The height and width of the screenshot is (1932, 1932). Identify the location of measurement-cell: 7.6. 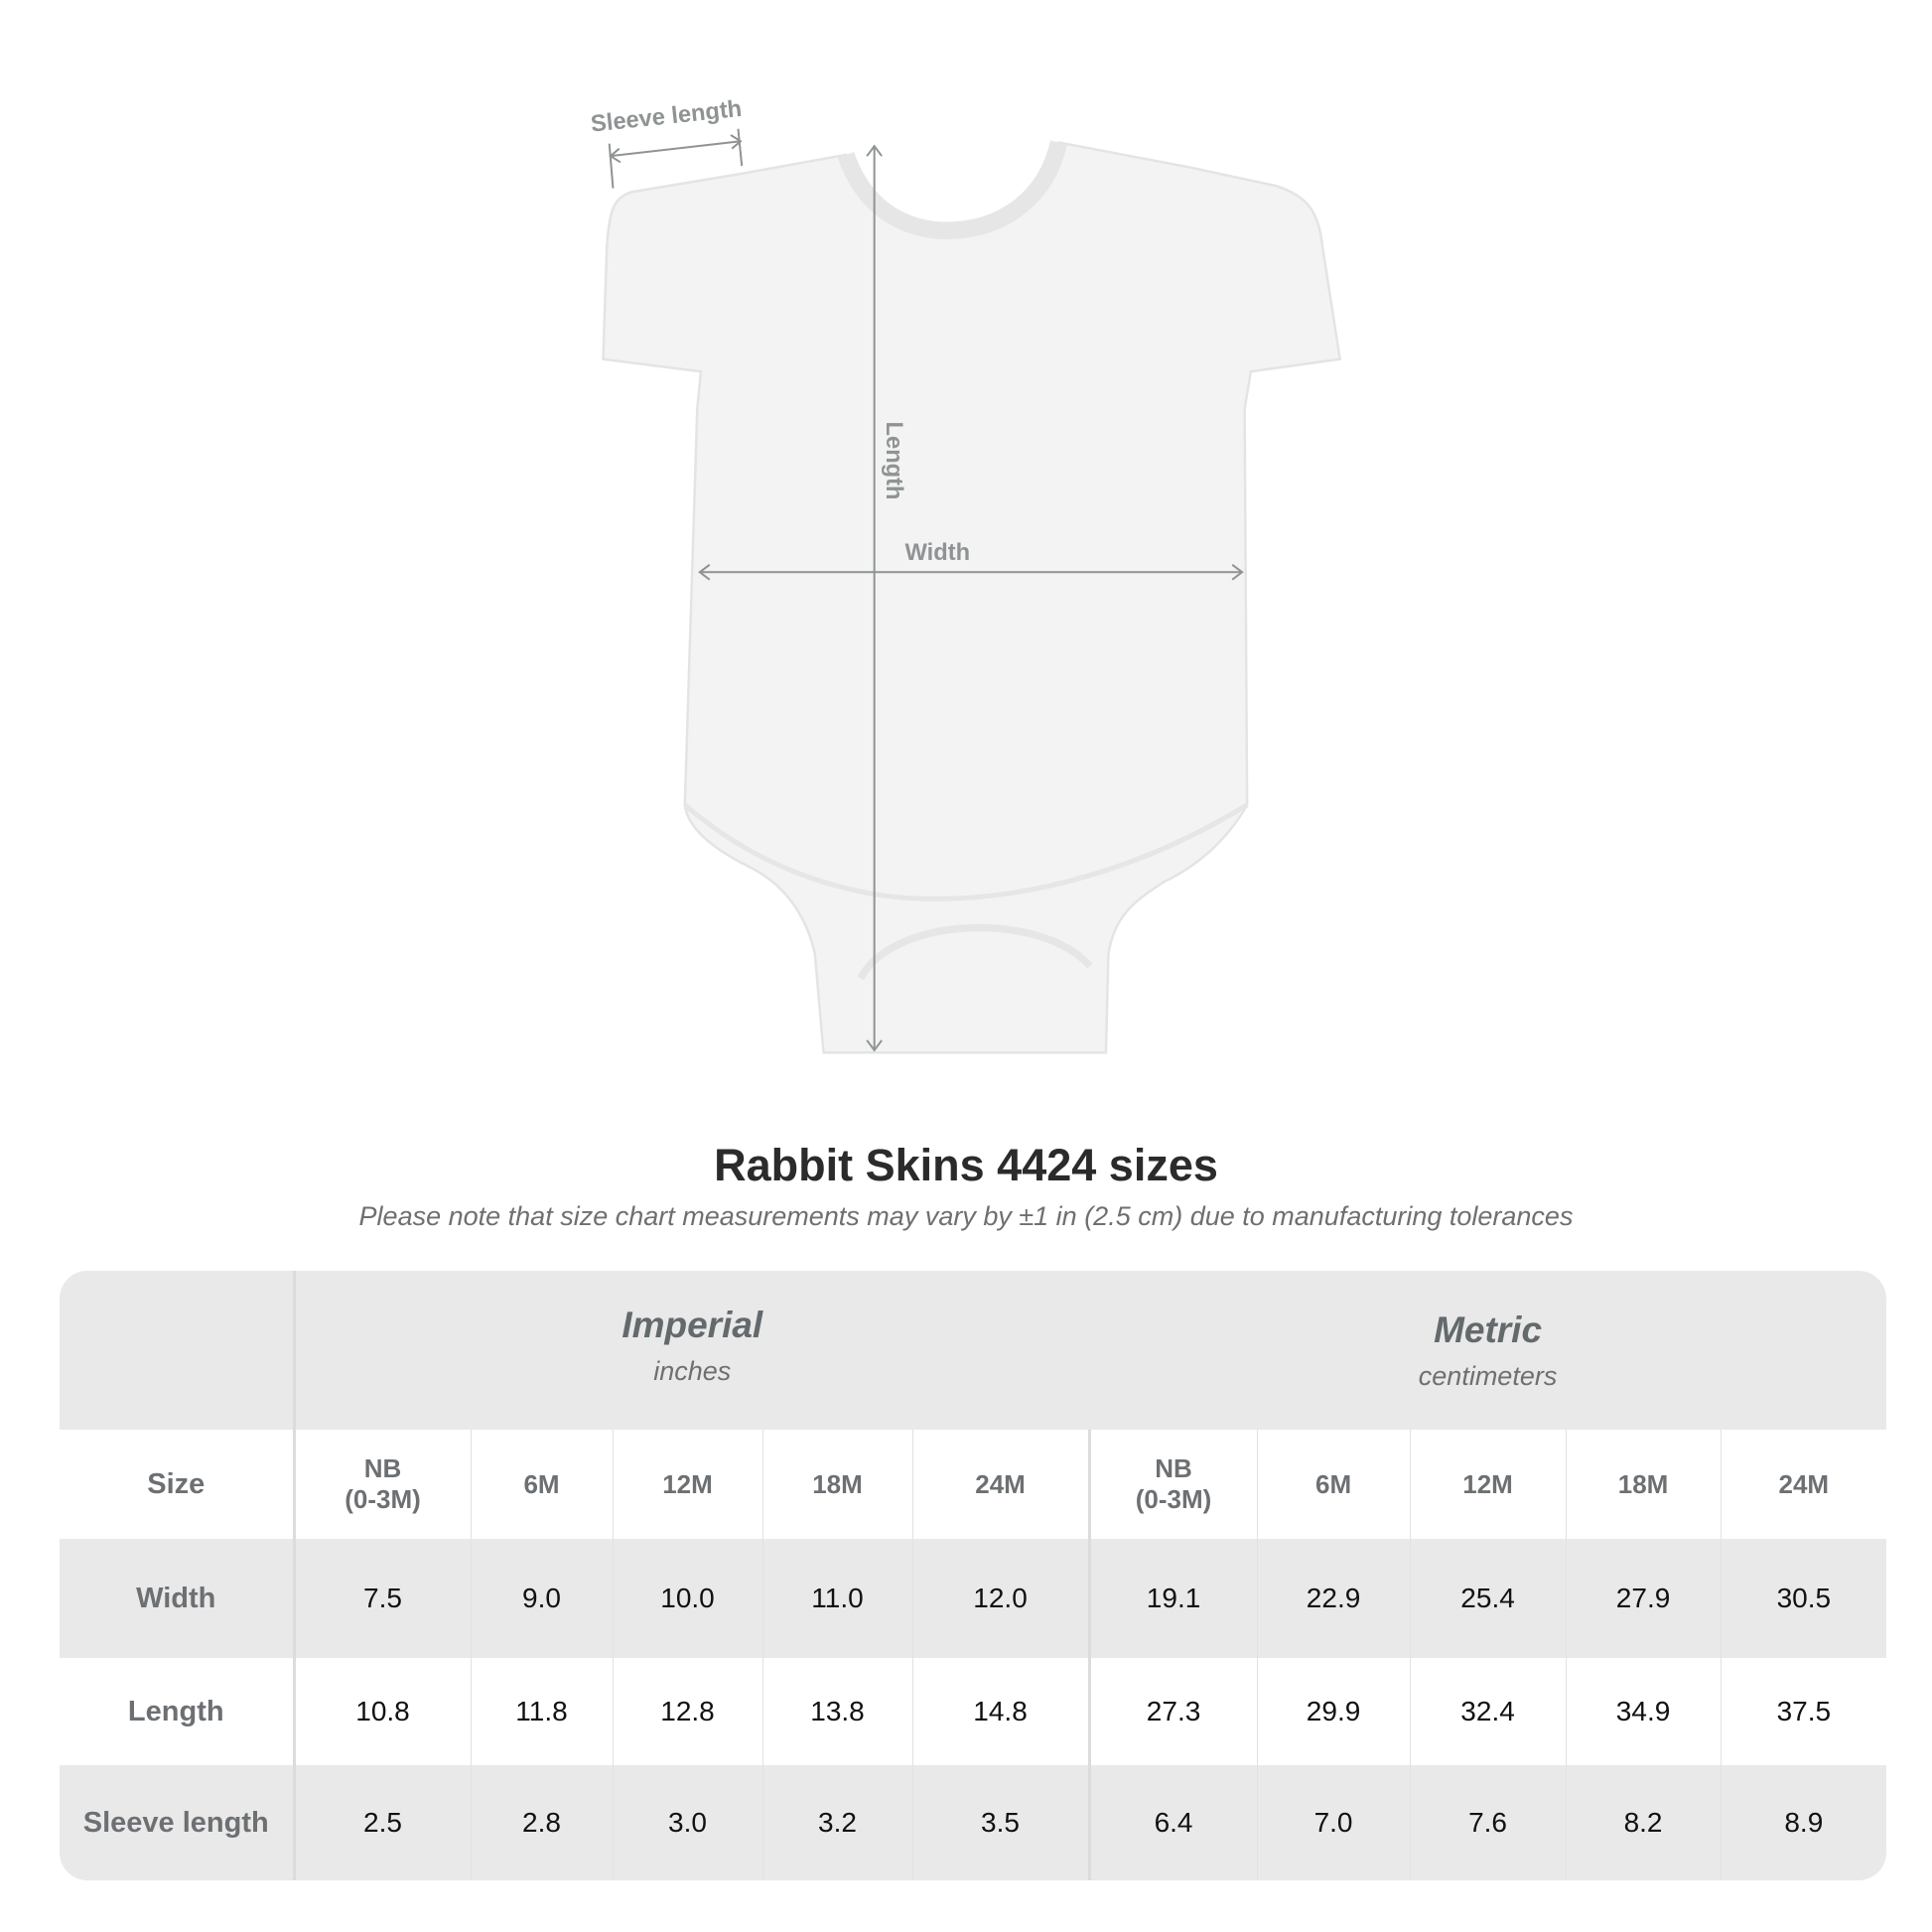
(1488, 1823).